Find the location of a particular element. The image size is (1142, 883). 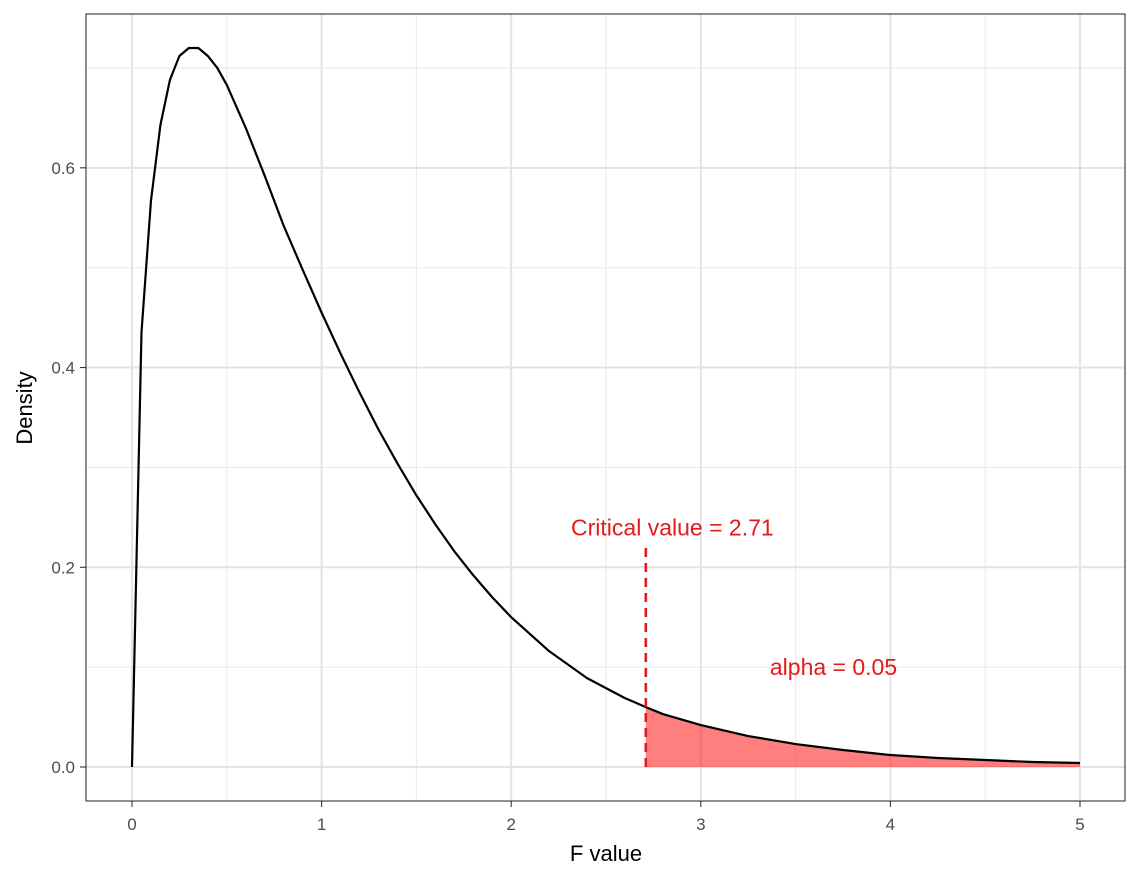

y-axis-title: Density is located at coordinates (24, 407).